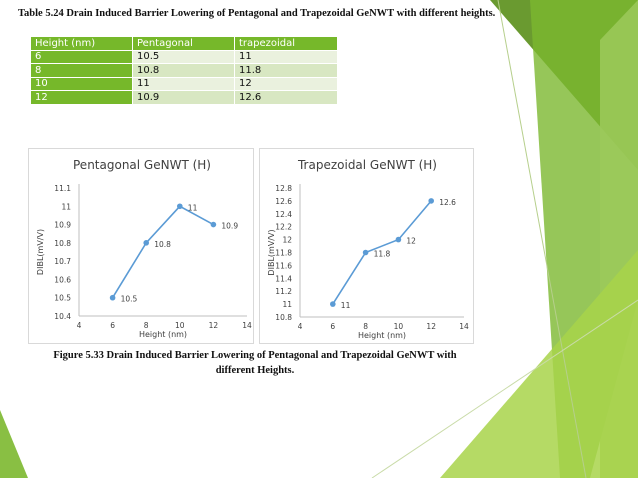 Image resolution: width=638 pixels, height=478 pixels. Describe the element at coordinates (367, 165) in the screenshot. I see `chart-title: Trapezoidal GeNWT (H)` at that location.